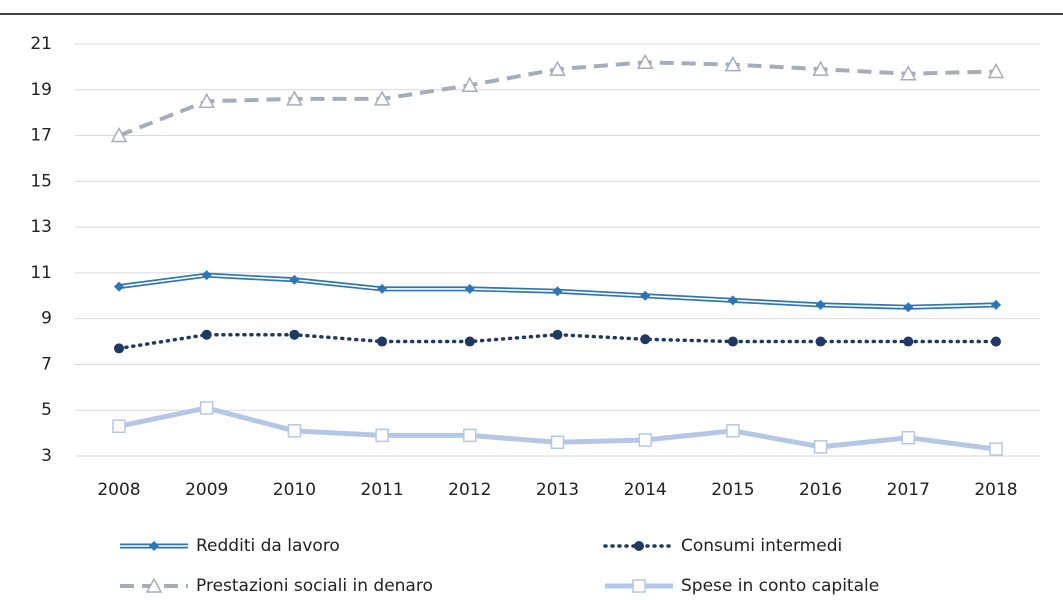 Image resolution: width=1063 pixels, height=600 pixels. I want to click on y-tick-label: 3, so click(46, 456).